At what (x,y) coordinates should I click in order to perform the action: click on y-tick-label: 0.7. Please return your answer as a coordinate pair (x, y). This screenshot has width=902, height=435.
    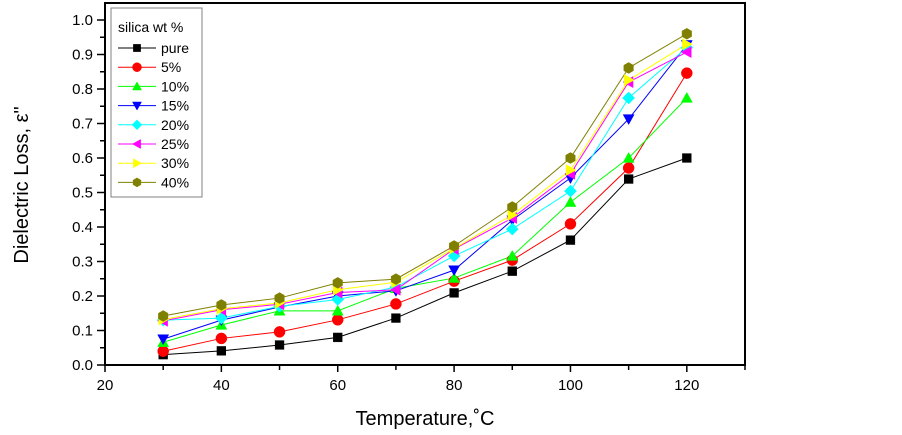
    Looking at the image, I should click on (82, 124).